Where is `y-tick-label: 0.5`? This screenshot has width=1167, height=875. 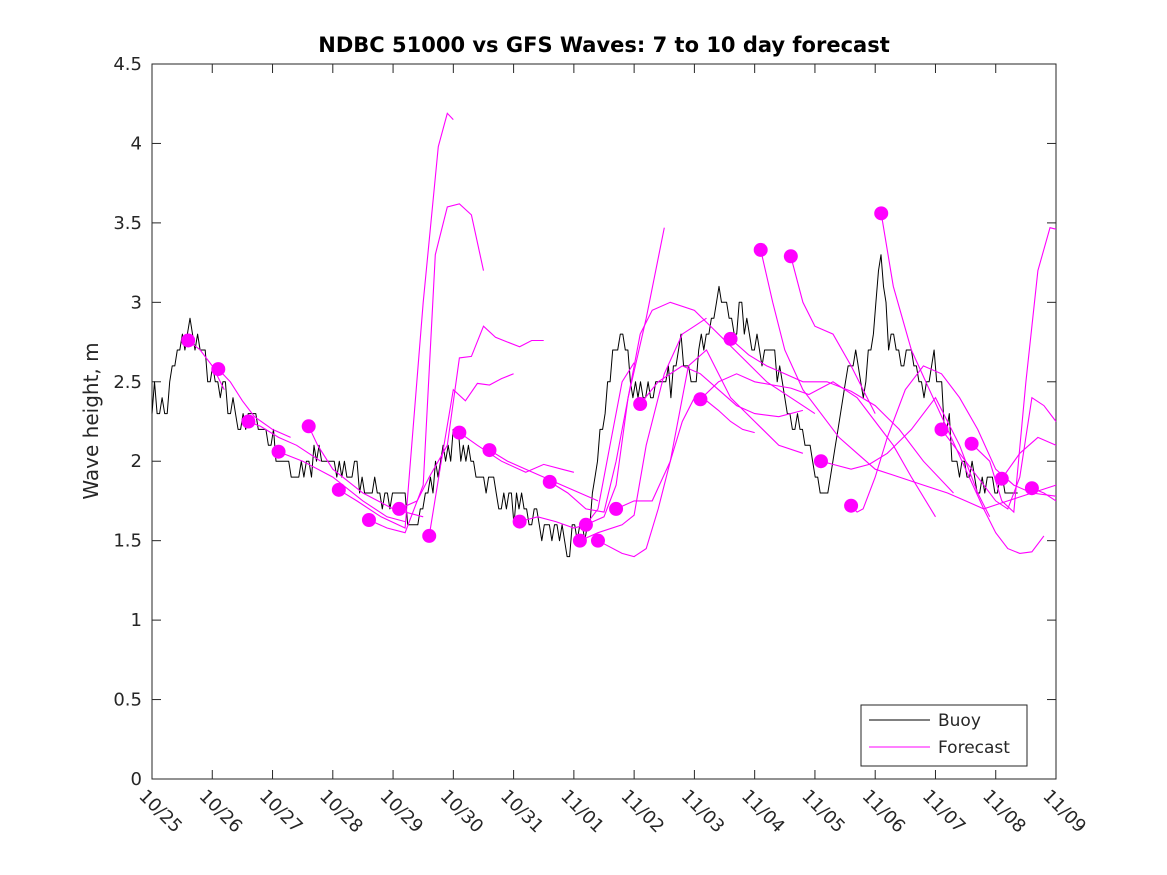 y-tick-label: 0.5 is located at coordinates (127, 700).